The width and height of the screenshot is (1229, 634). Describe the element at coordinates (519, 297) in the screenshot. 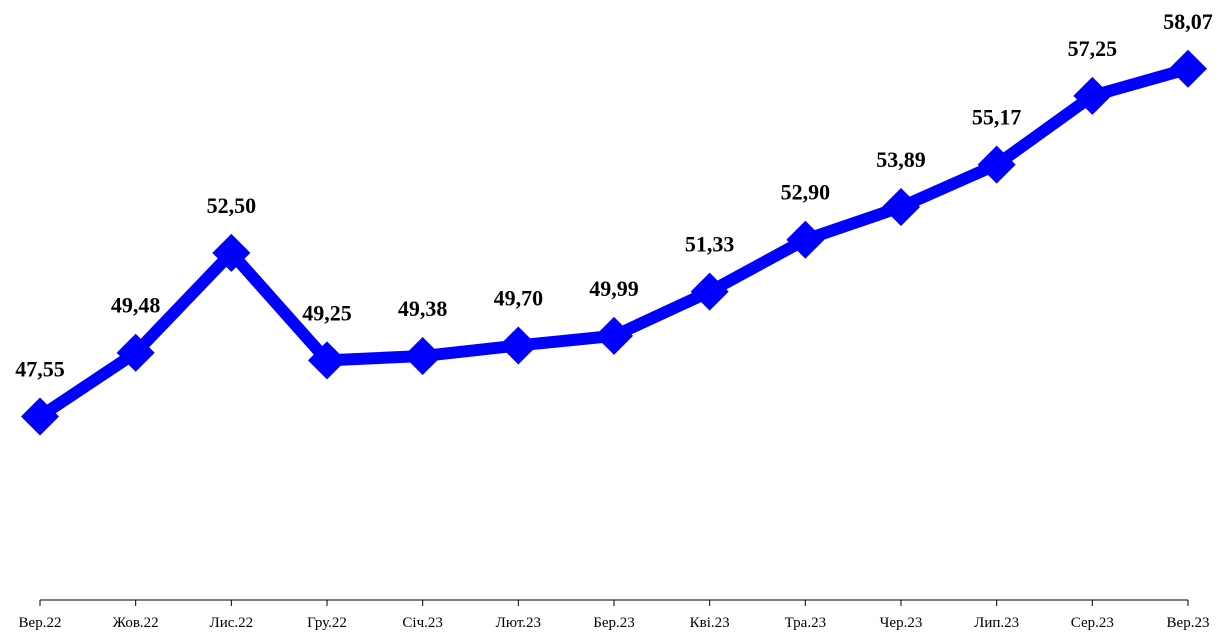

I see `value-label: 49,70` at that location.